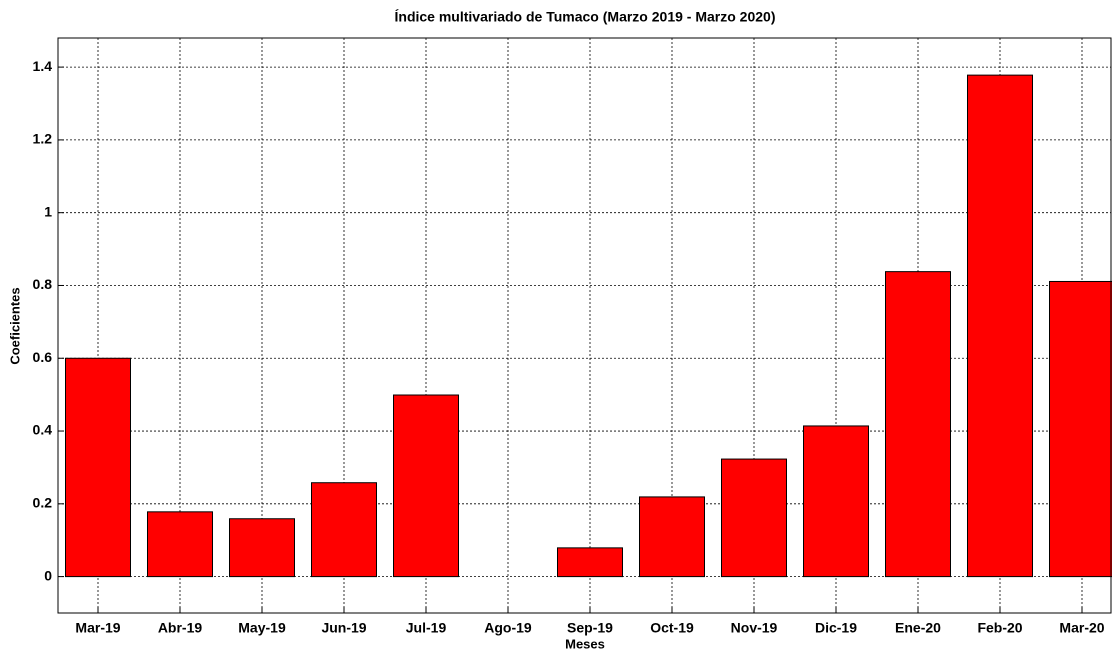  What do you see at coordinates (43, 139) in the screenshot?
I see `y-tick-label: 1.2` at bounding box center [43, 139].